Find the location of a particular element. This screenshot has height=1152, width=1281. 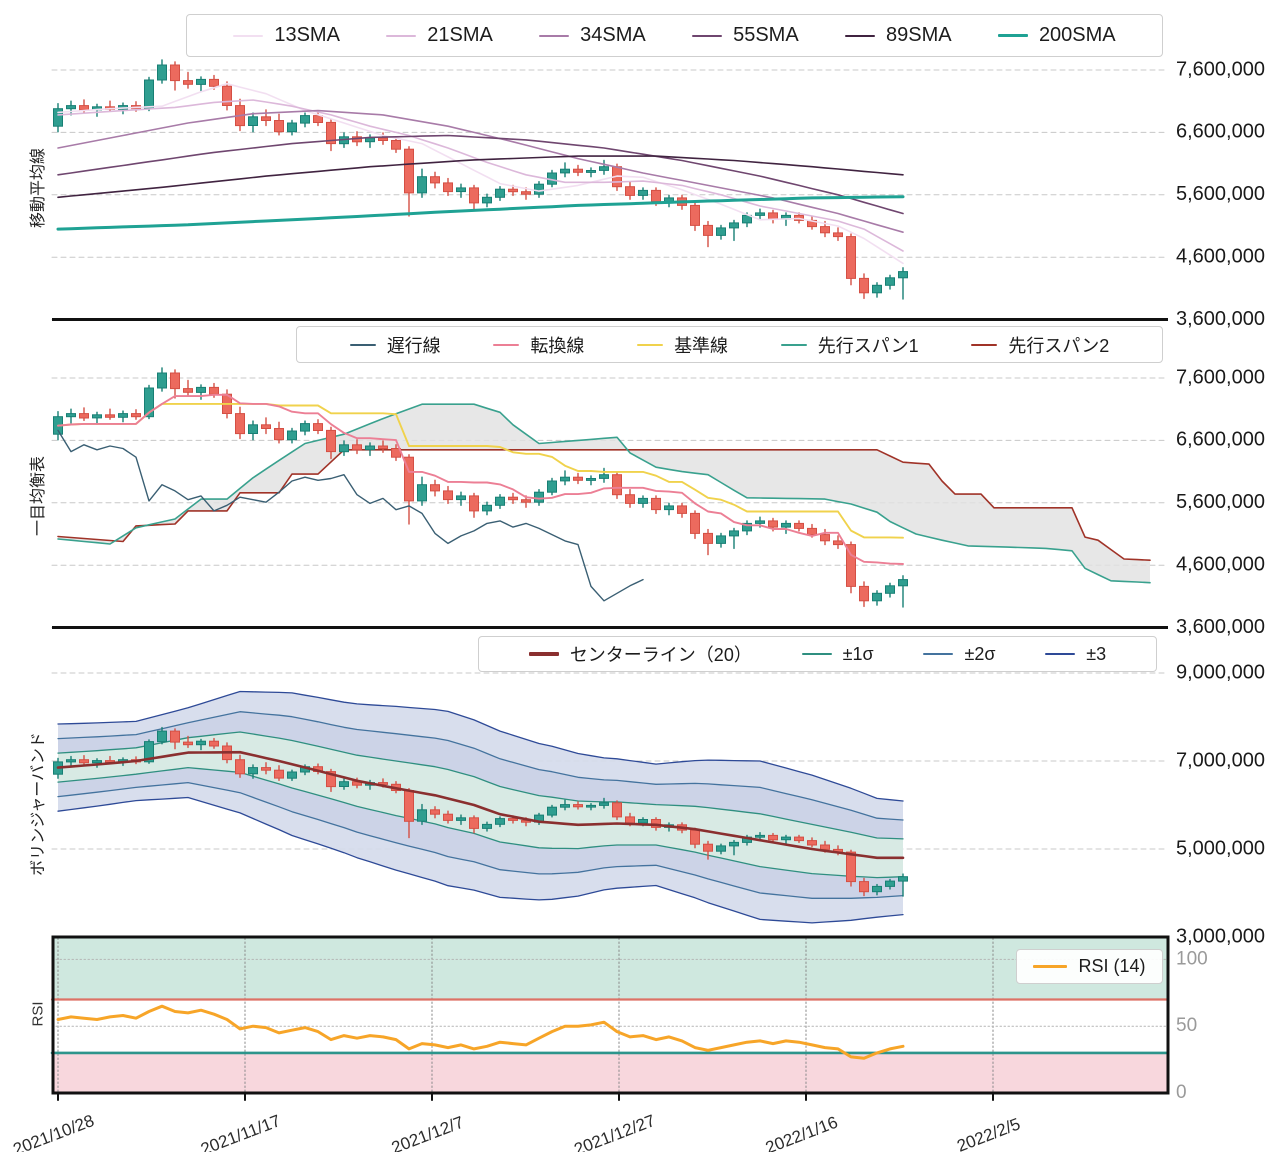

legend-label: 基準線 is located at coordinates (701, 345).